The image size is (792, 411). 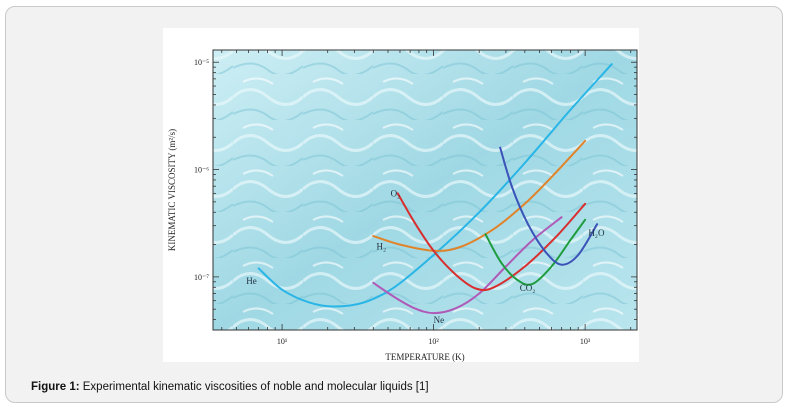 What do you see at coordinates (282, 341) in the screenshot?
I see `x-tick-label: 10¹` at bounding box center [282, 341].